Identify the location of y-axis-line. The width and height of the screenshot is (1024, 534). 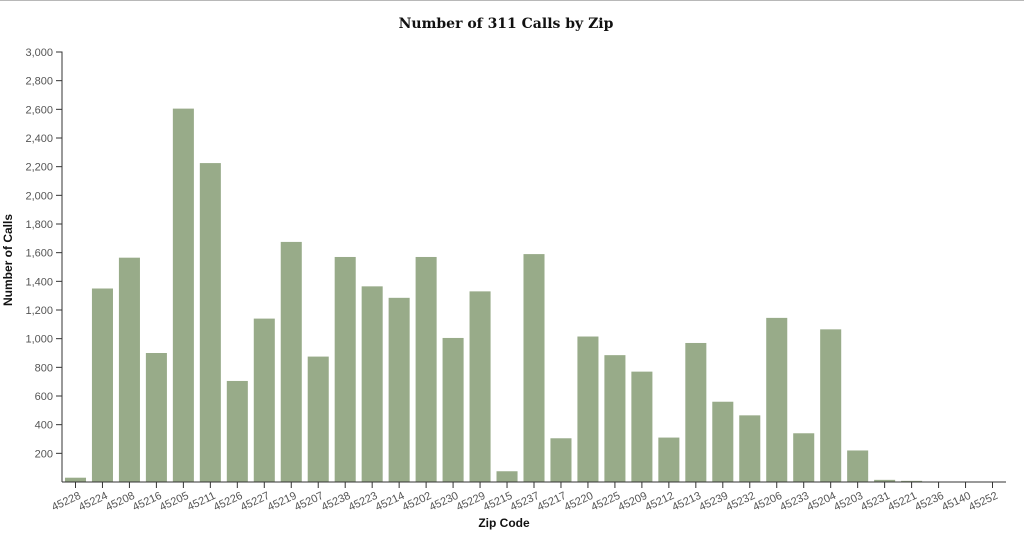
(59, 266).